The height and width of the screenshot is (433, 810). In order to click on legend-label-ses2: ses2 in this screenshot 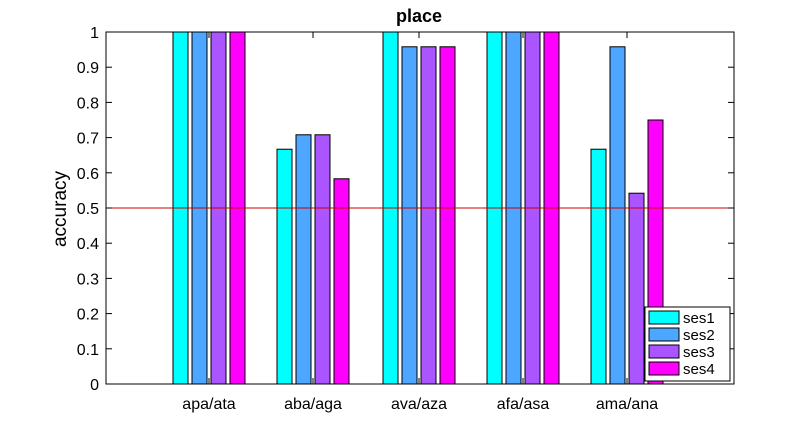, I will do `click(699, 335)`.